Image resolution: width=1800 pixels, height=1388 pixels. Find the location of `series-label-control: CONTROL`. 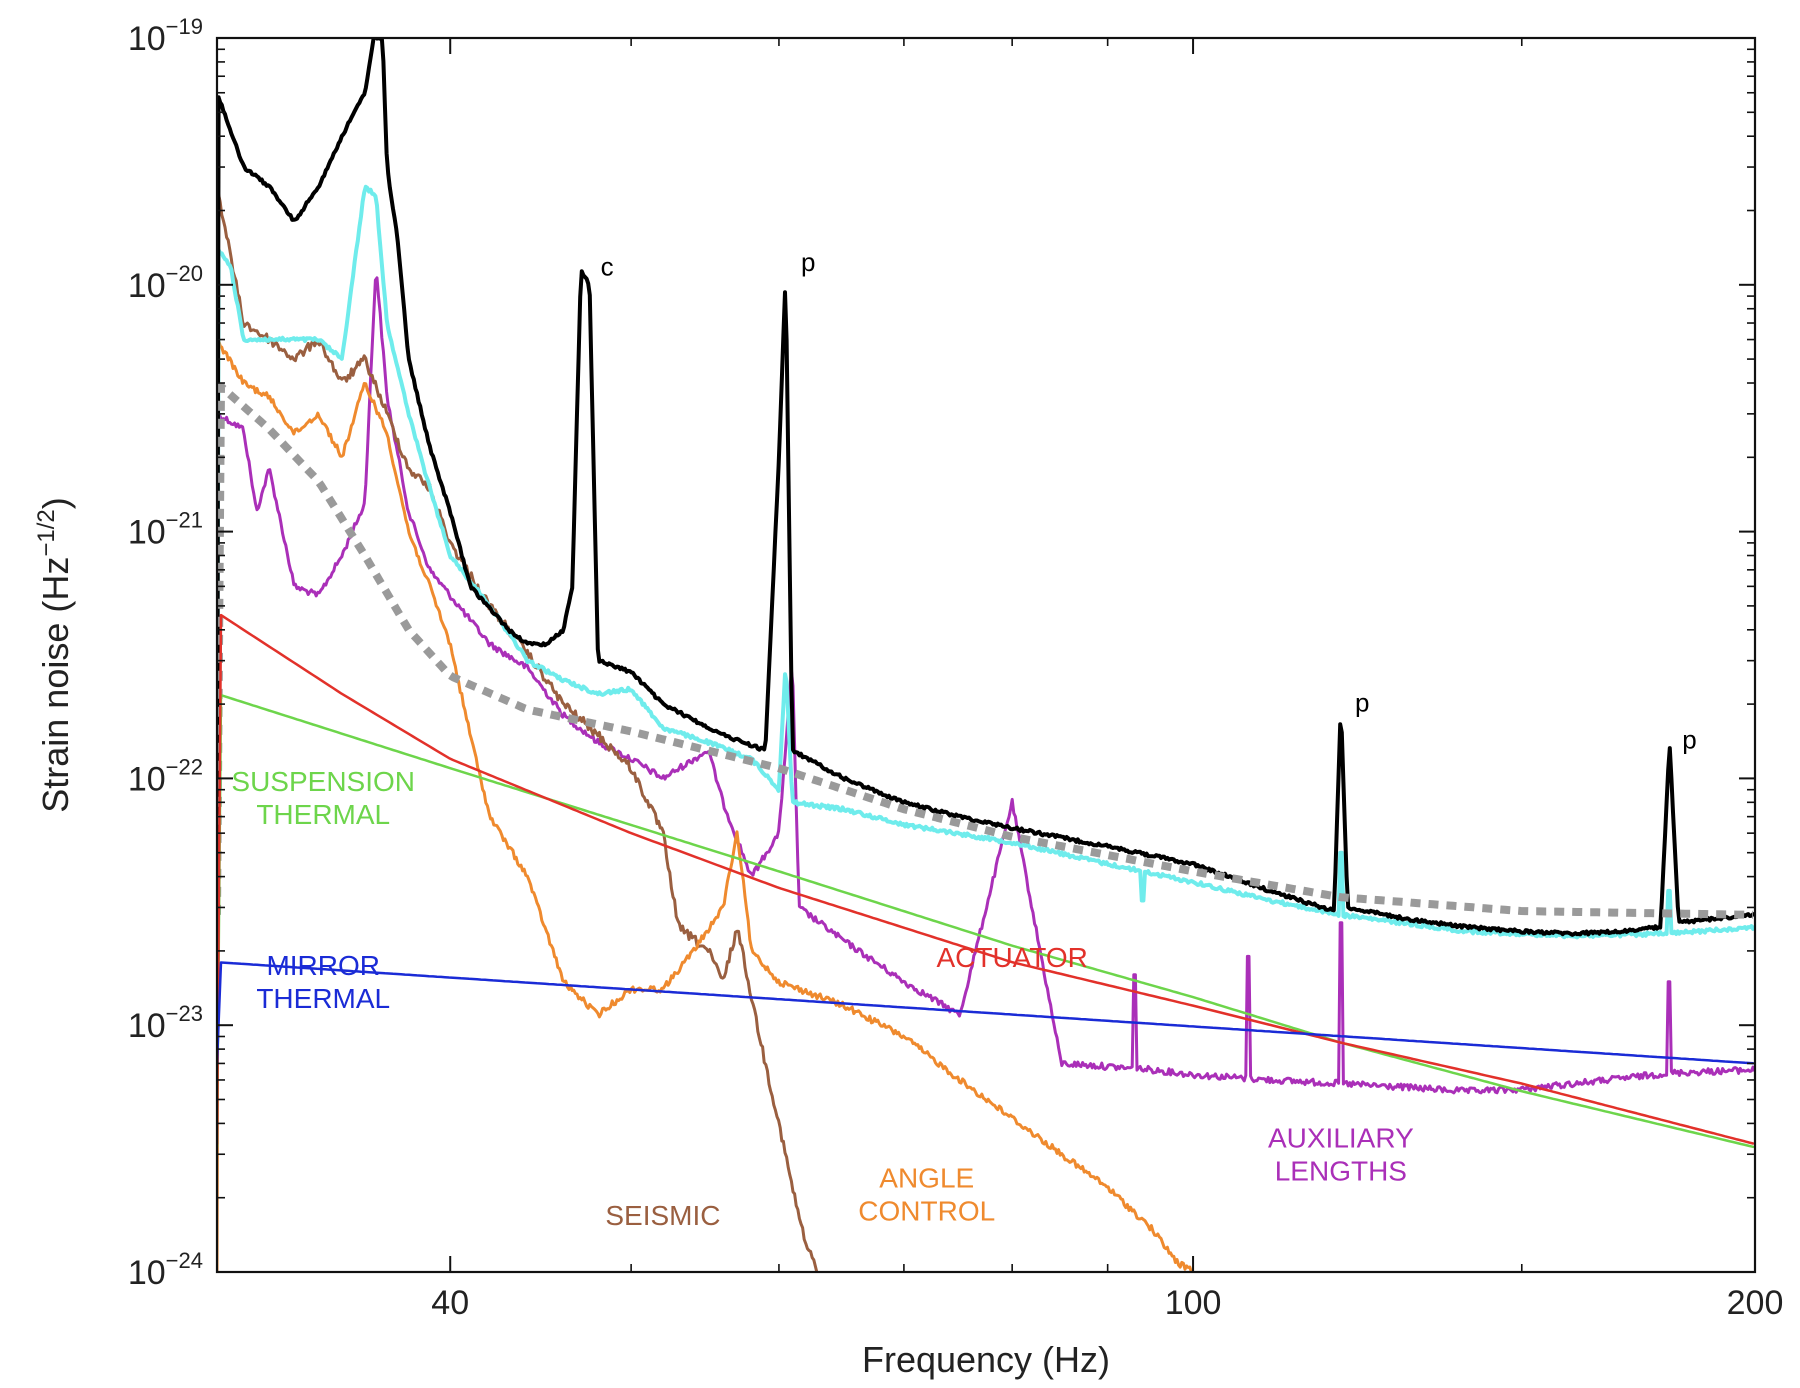

series-label-control: CONTROL is located at coordinates (926, 1210).